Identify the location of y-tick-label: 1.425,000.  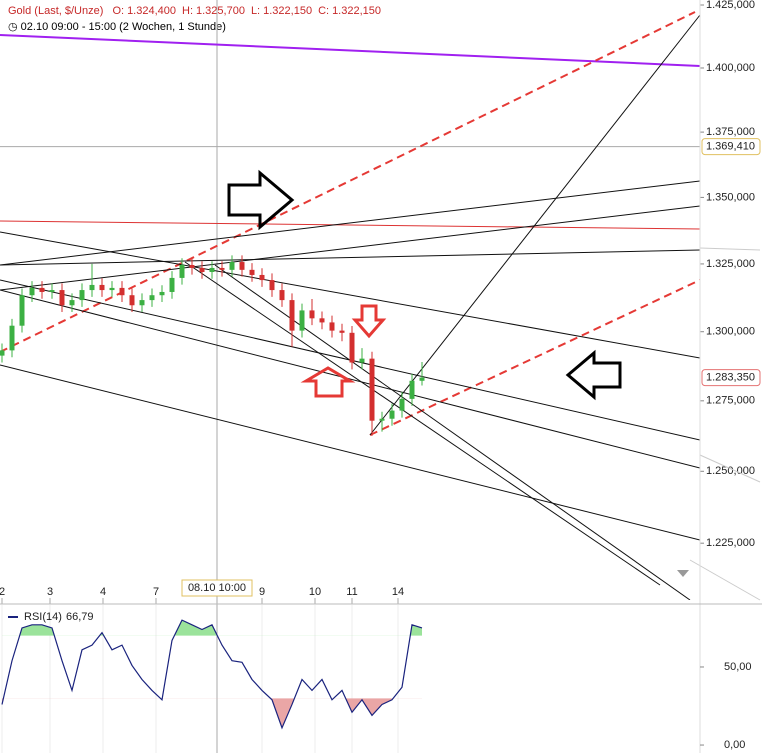
(730, 5).